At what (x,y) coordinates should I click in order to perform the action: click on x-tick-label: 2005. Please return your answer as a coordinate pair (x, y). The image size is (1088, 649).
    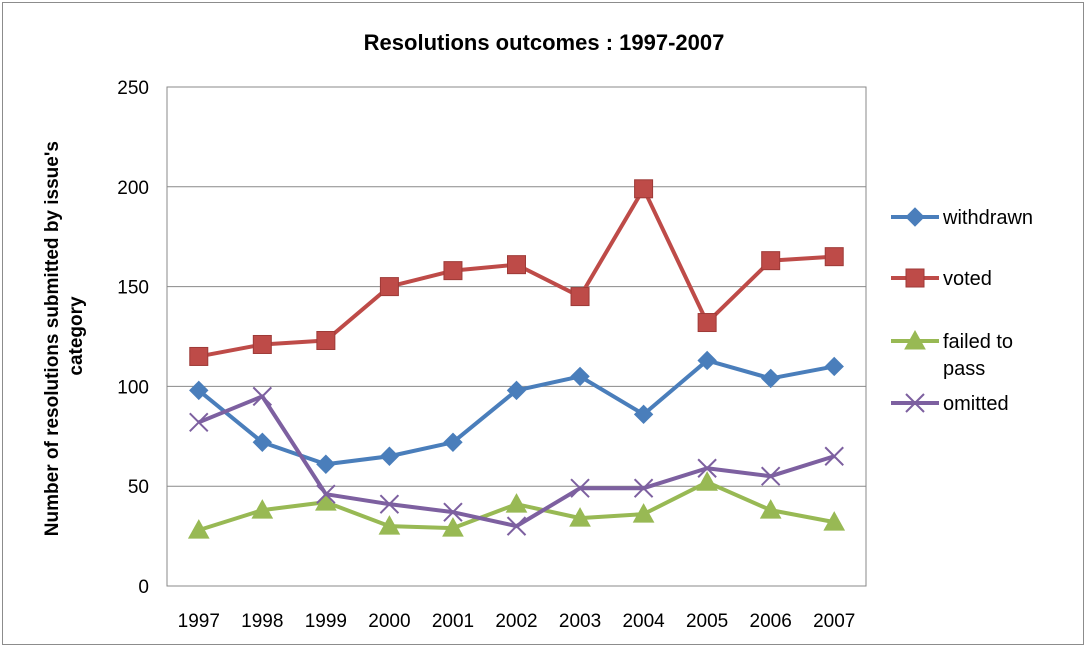
    Looking at the image, I should click on (707, 621).